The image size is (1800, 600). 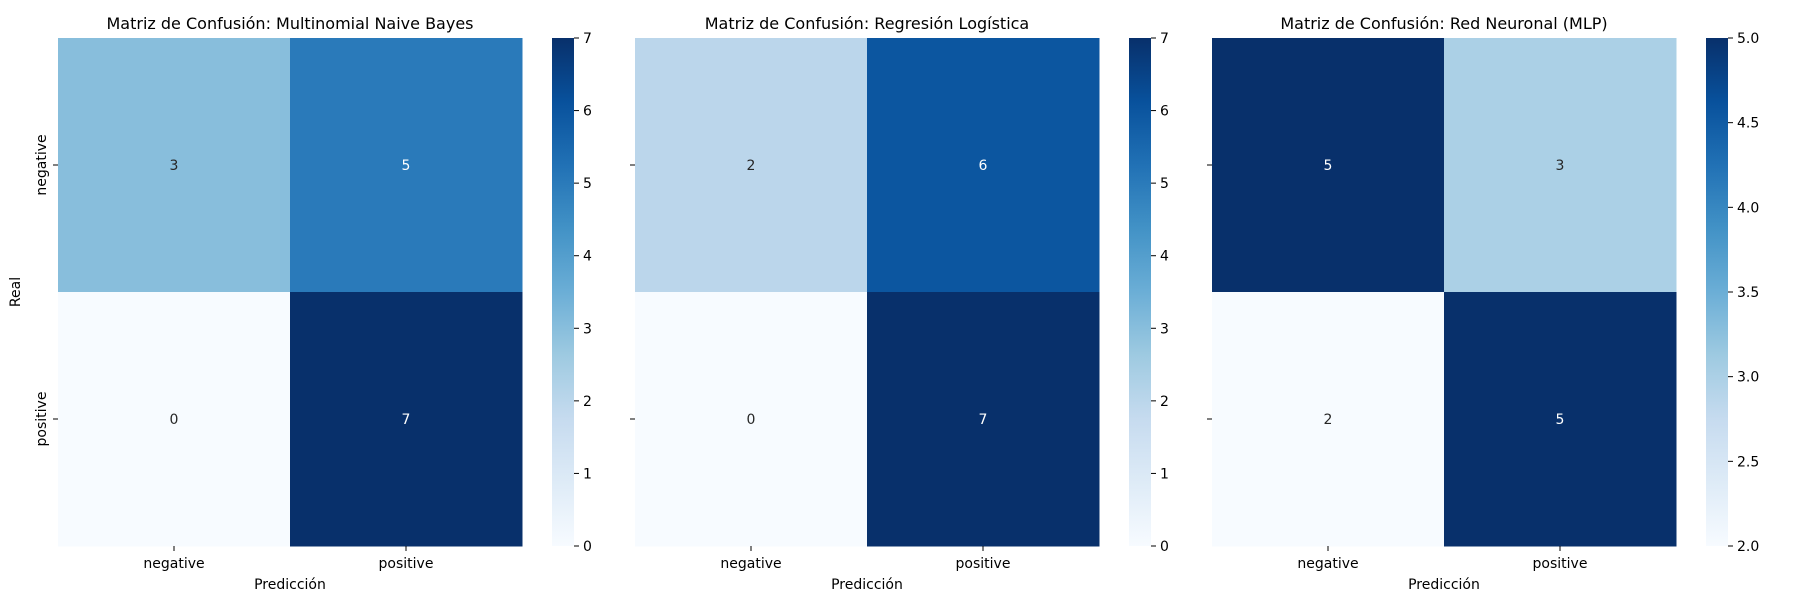 I want to click on y-tick-label: negative, so click(x=42, y=164).